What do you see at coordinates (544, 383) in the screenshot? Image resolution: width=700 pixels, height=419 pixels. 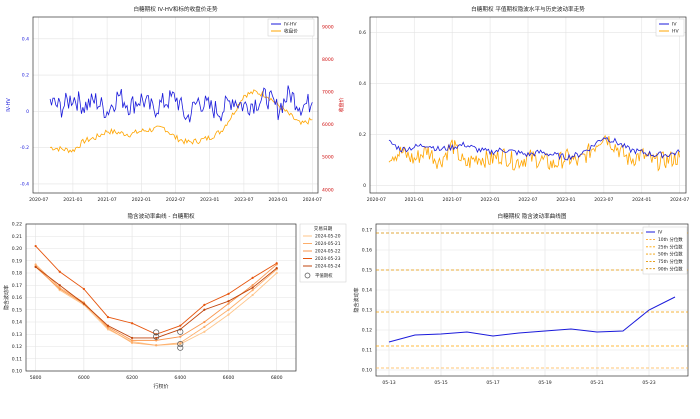 I see `c4-x-tick-label: 05-19` at bounding box center [544, 383].